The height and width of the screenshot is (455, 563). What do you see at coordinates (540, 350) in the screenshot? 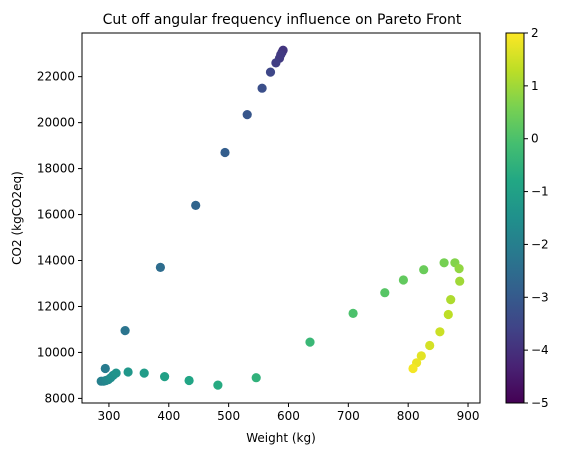
I see `colorbar-tick-label: −4` at bounding box center [540, 350].